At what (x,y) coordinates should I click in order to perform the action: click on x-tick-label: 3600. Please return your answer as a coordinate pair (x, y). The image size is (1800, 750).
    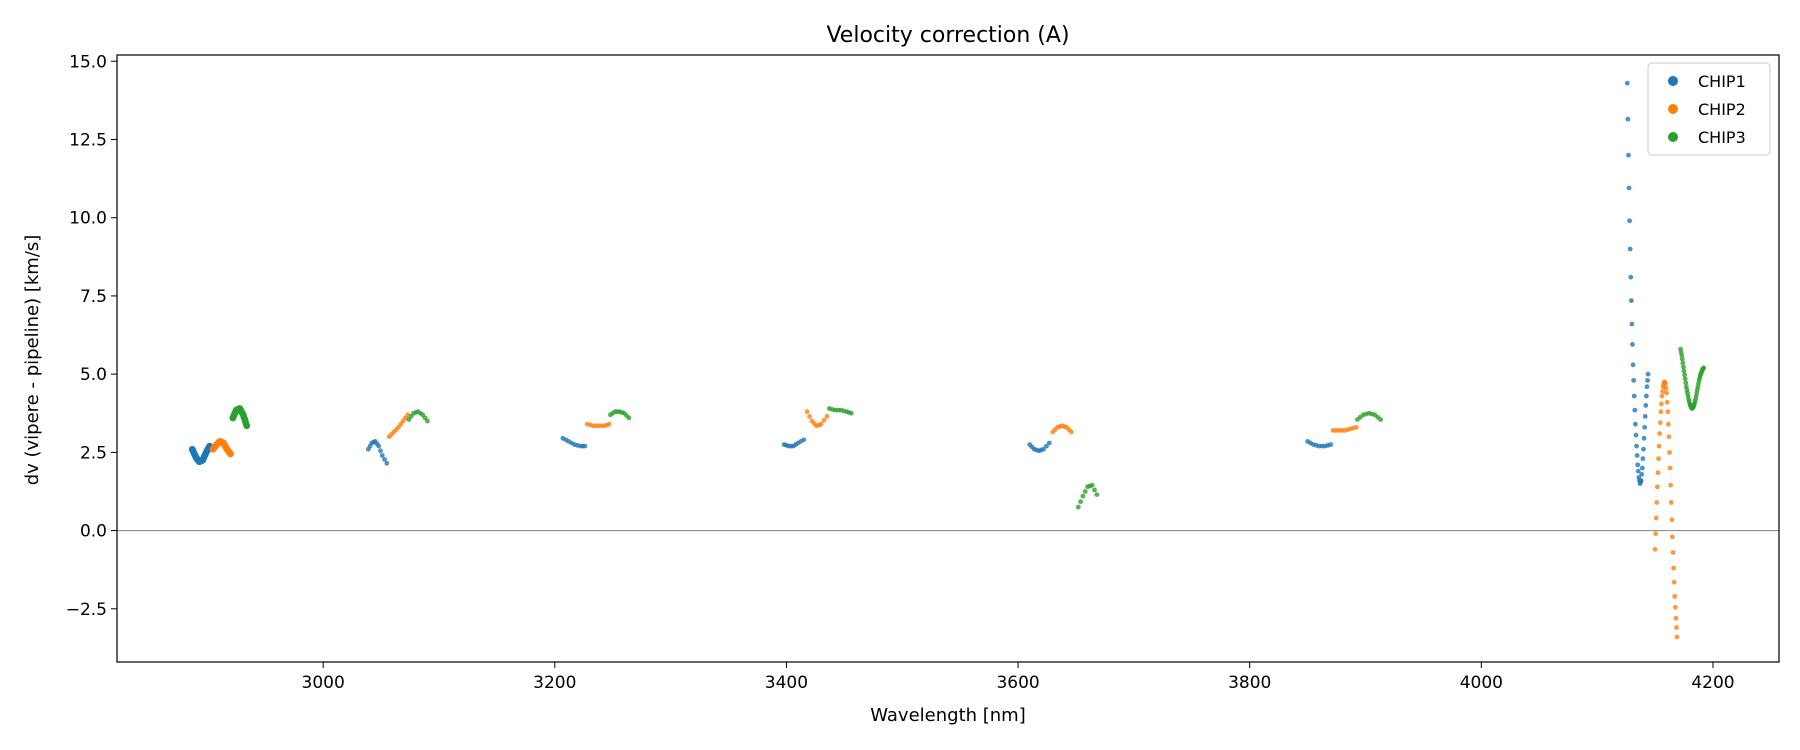
    Looking at the image, I should click on (1017, 683).